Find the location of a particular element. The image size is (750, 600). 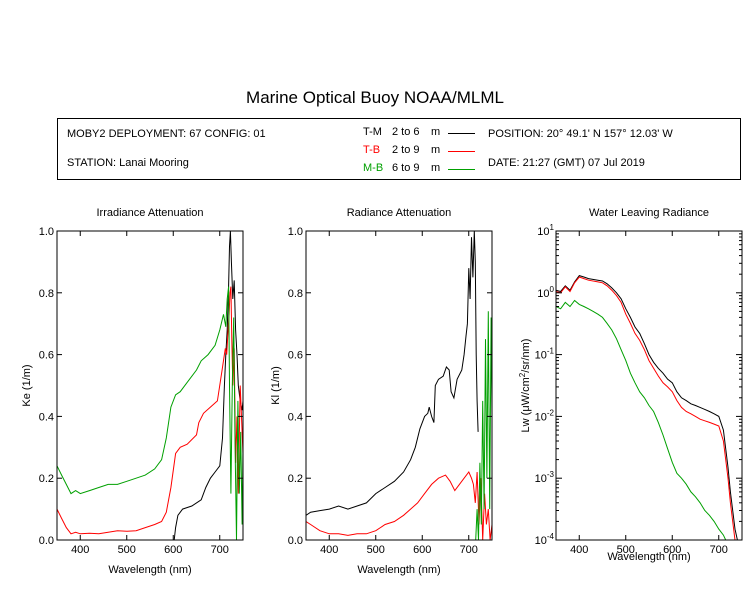

main-title: Marine Optical Buoy NOAA/MLML is located at coordinates (375, 97).